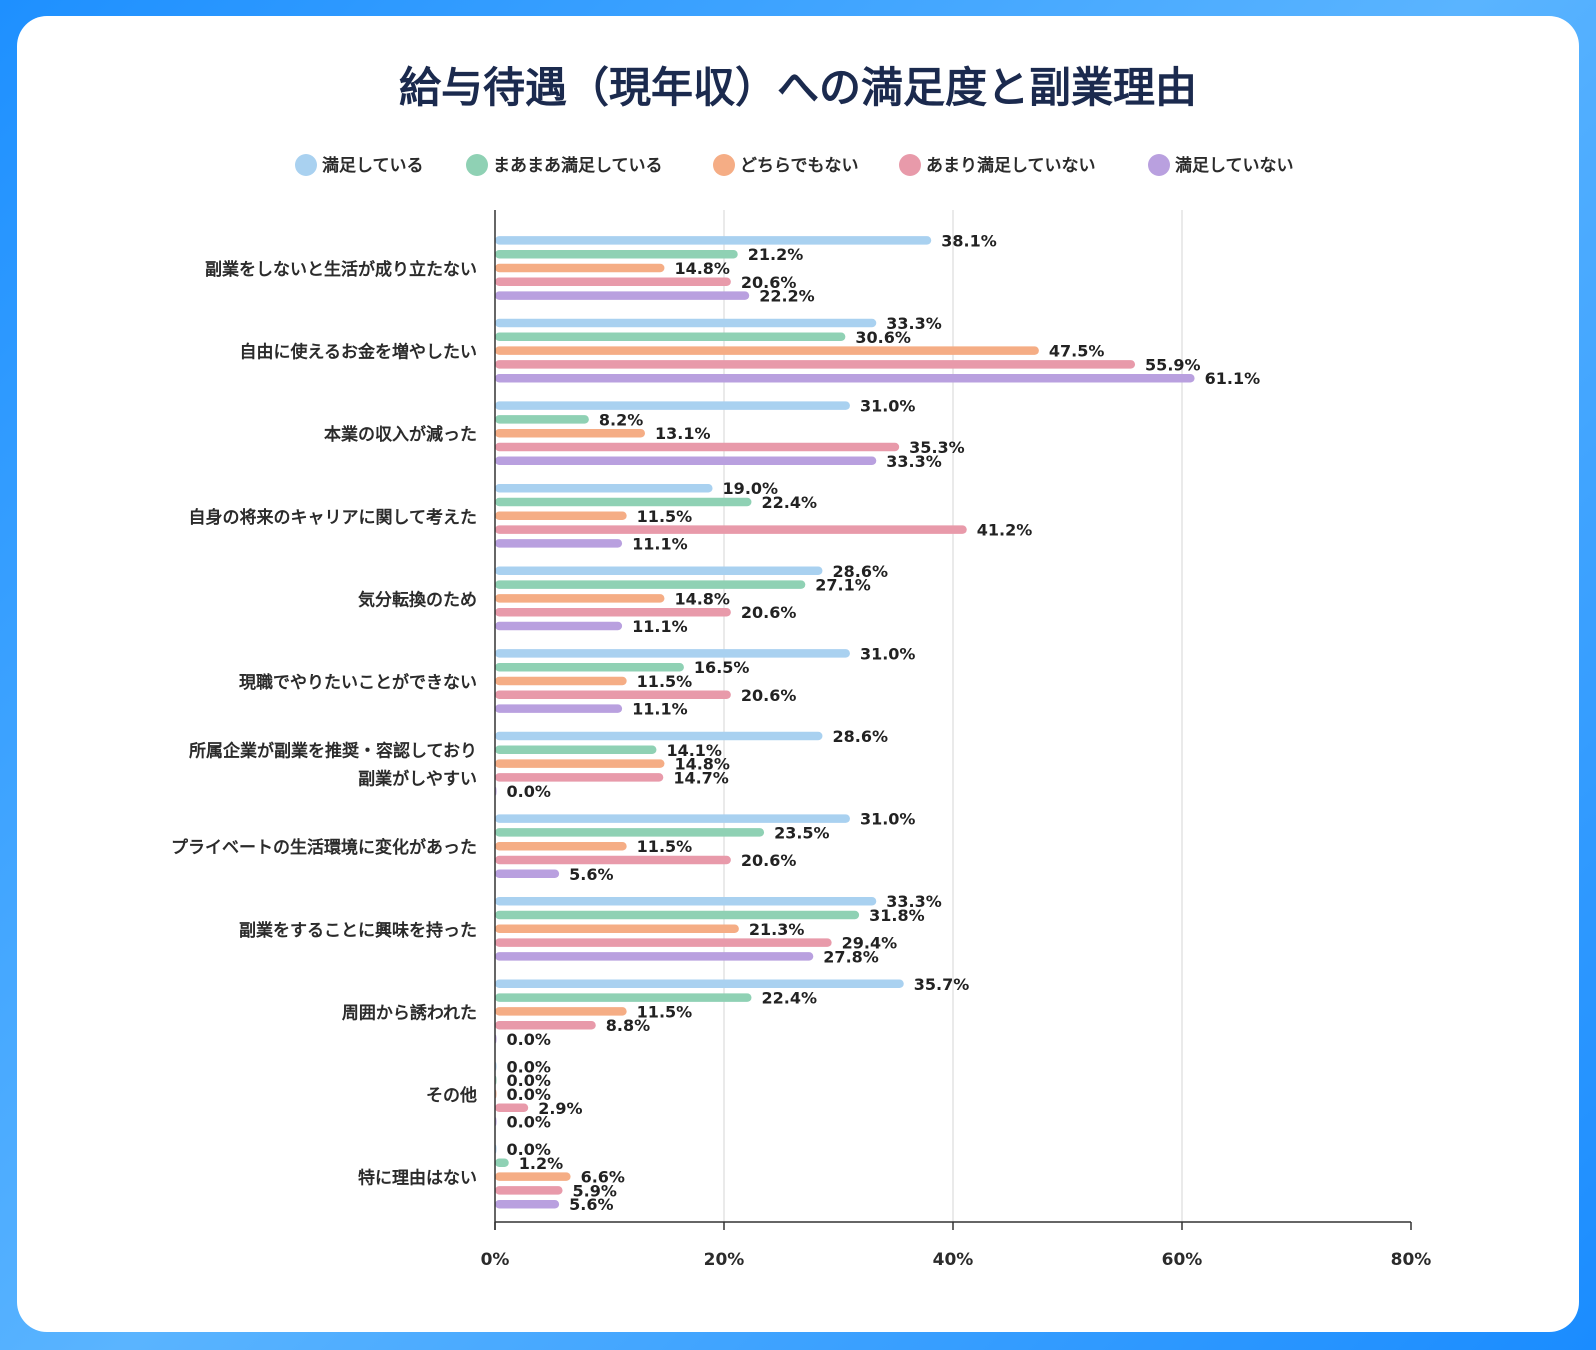 The height and width of the screenshot is (1350, 1596). Describe the element at coordinates (877, 351) in the screenshot. I see `bar-group: 33.3%30.6% 47.5% 55.9%61.1%` at that location.